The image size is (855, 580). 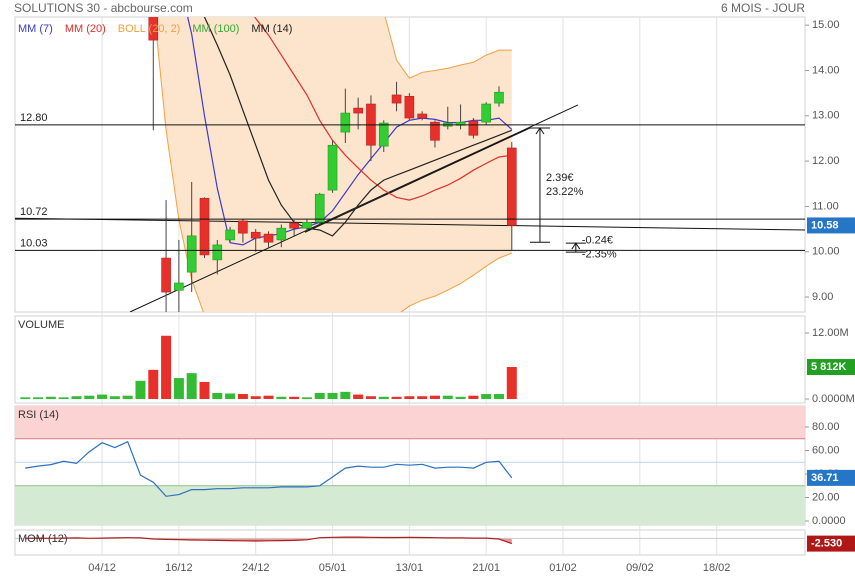 I want to click on moving-average, so click(x=358, y=127).